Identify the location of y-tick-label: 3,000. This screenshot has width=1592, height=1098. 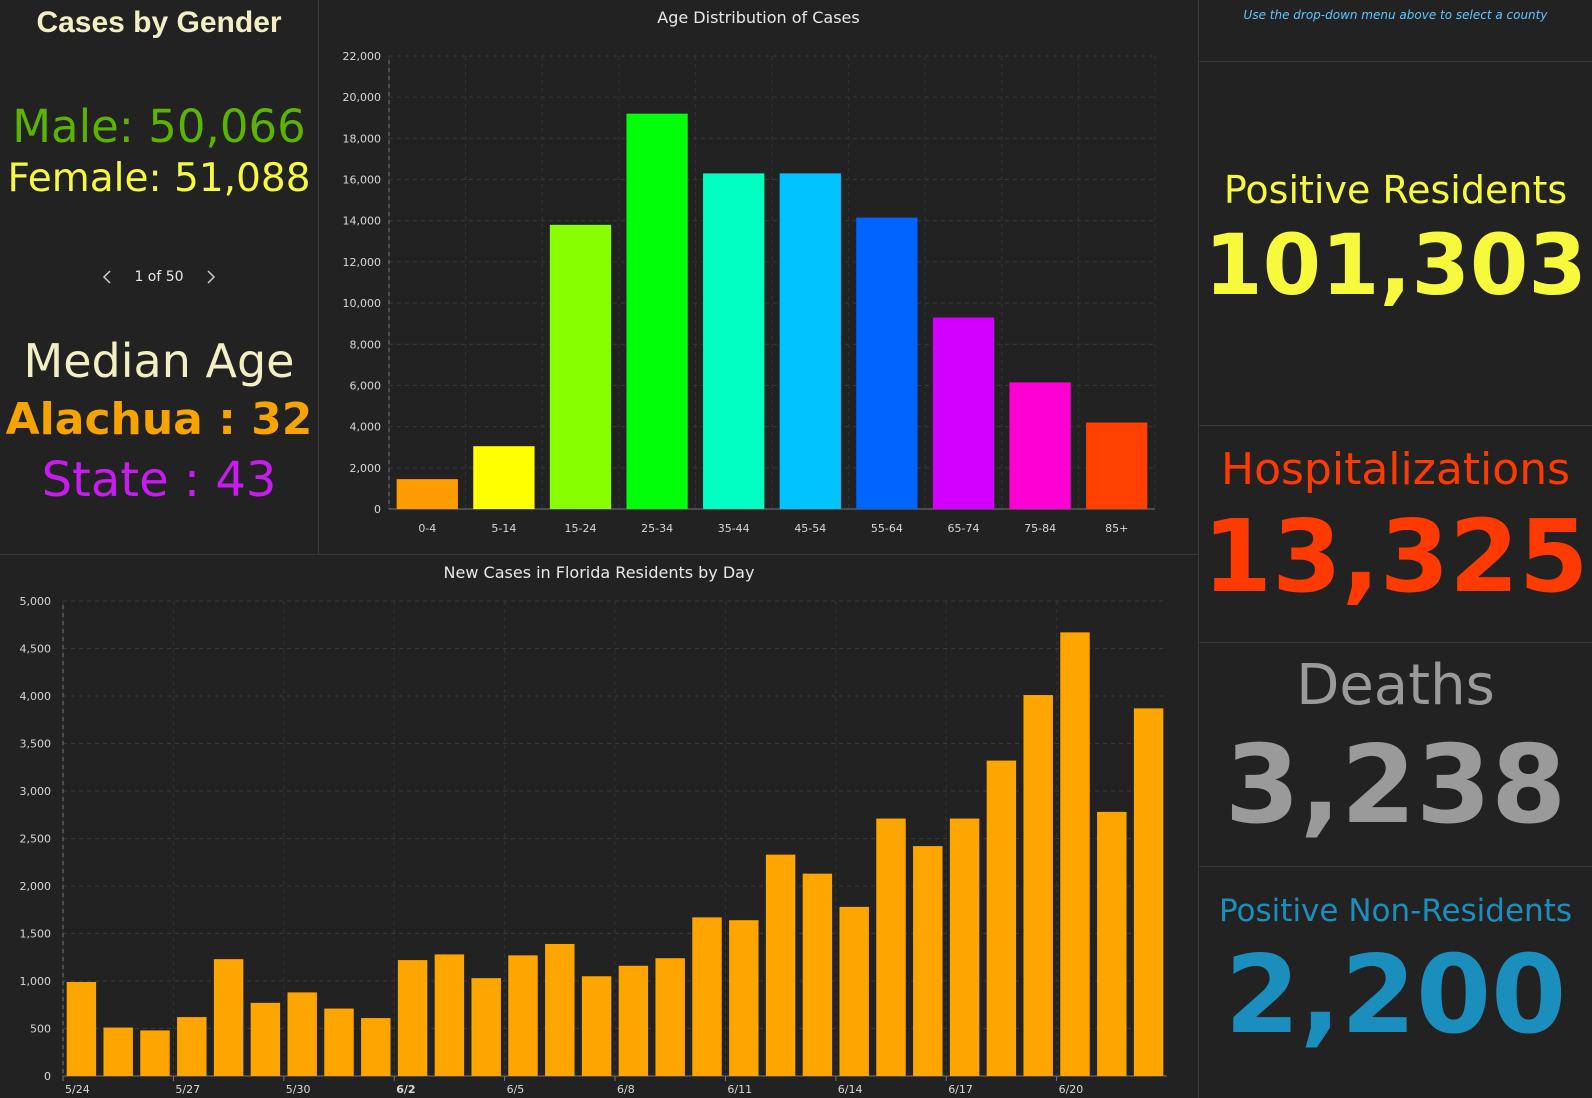
(36, 791).